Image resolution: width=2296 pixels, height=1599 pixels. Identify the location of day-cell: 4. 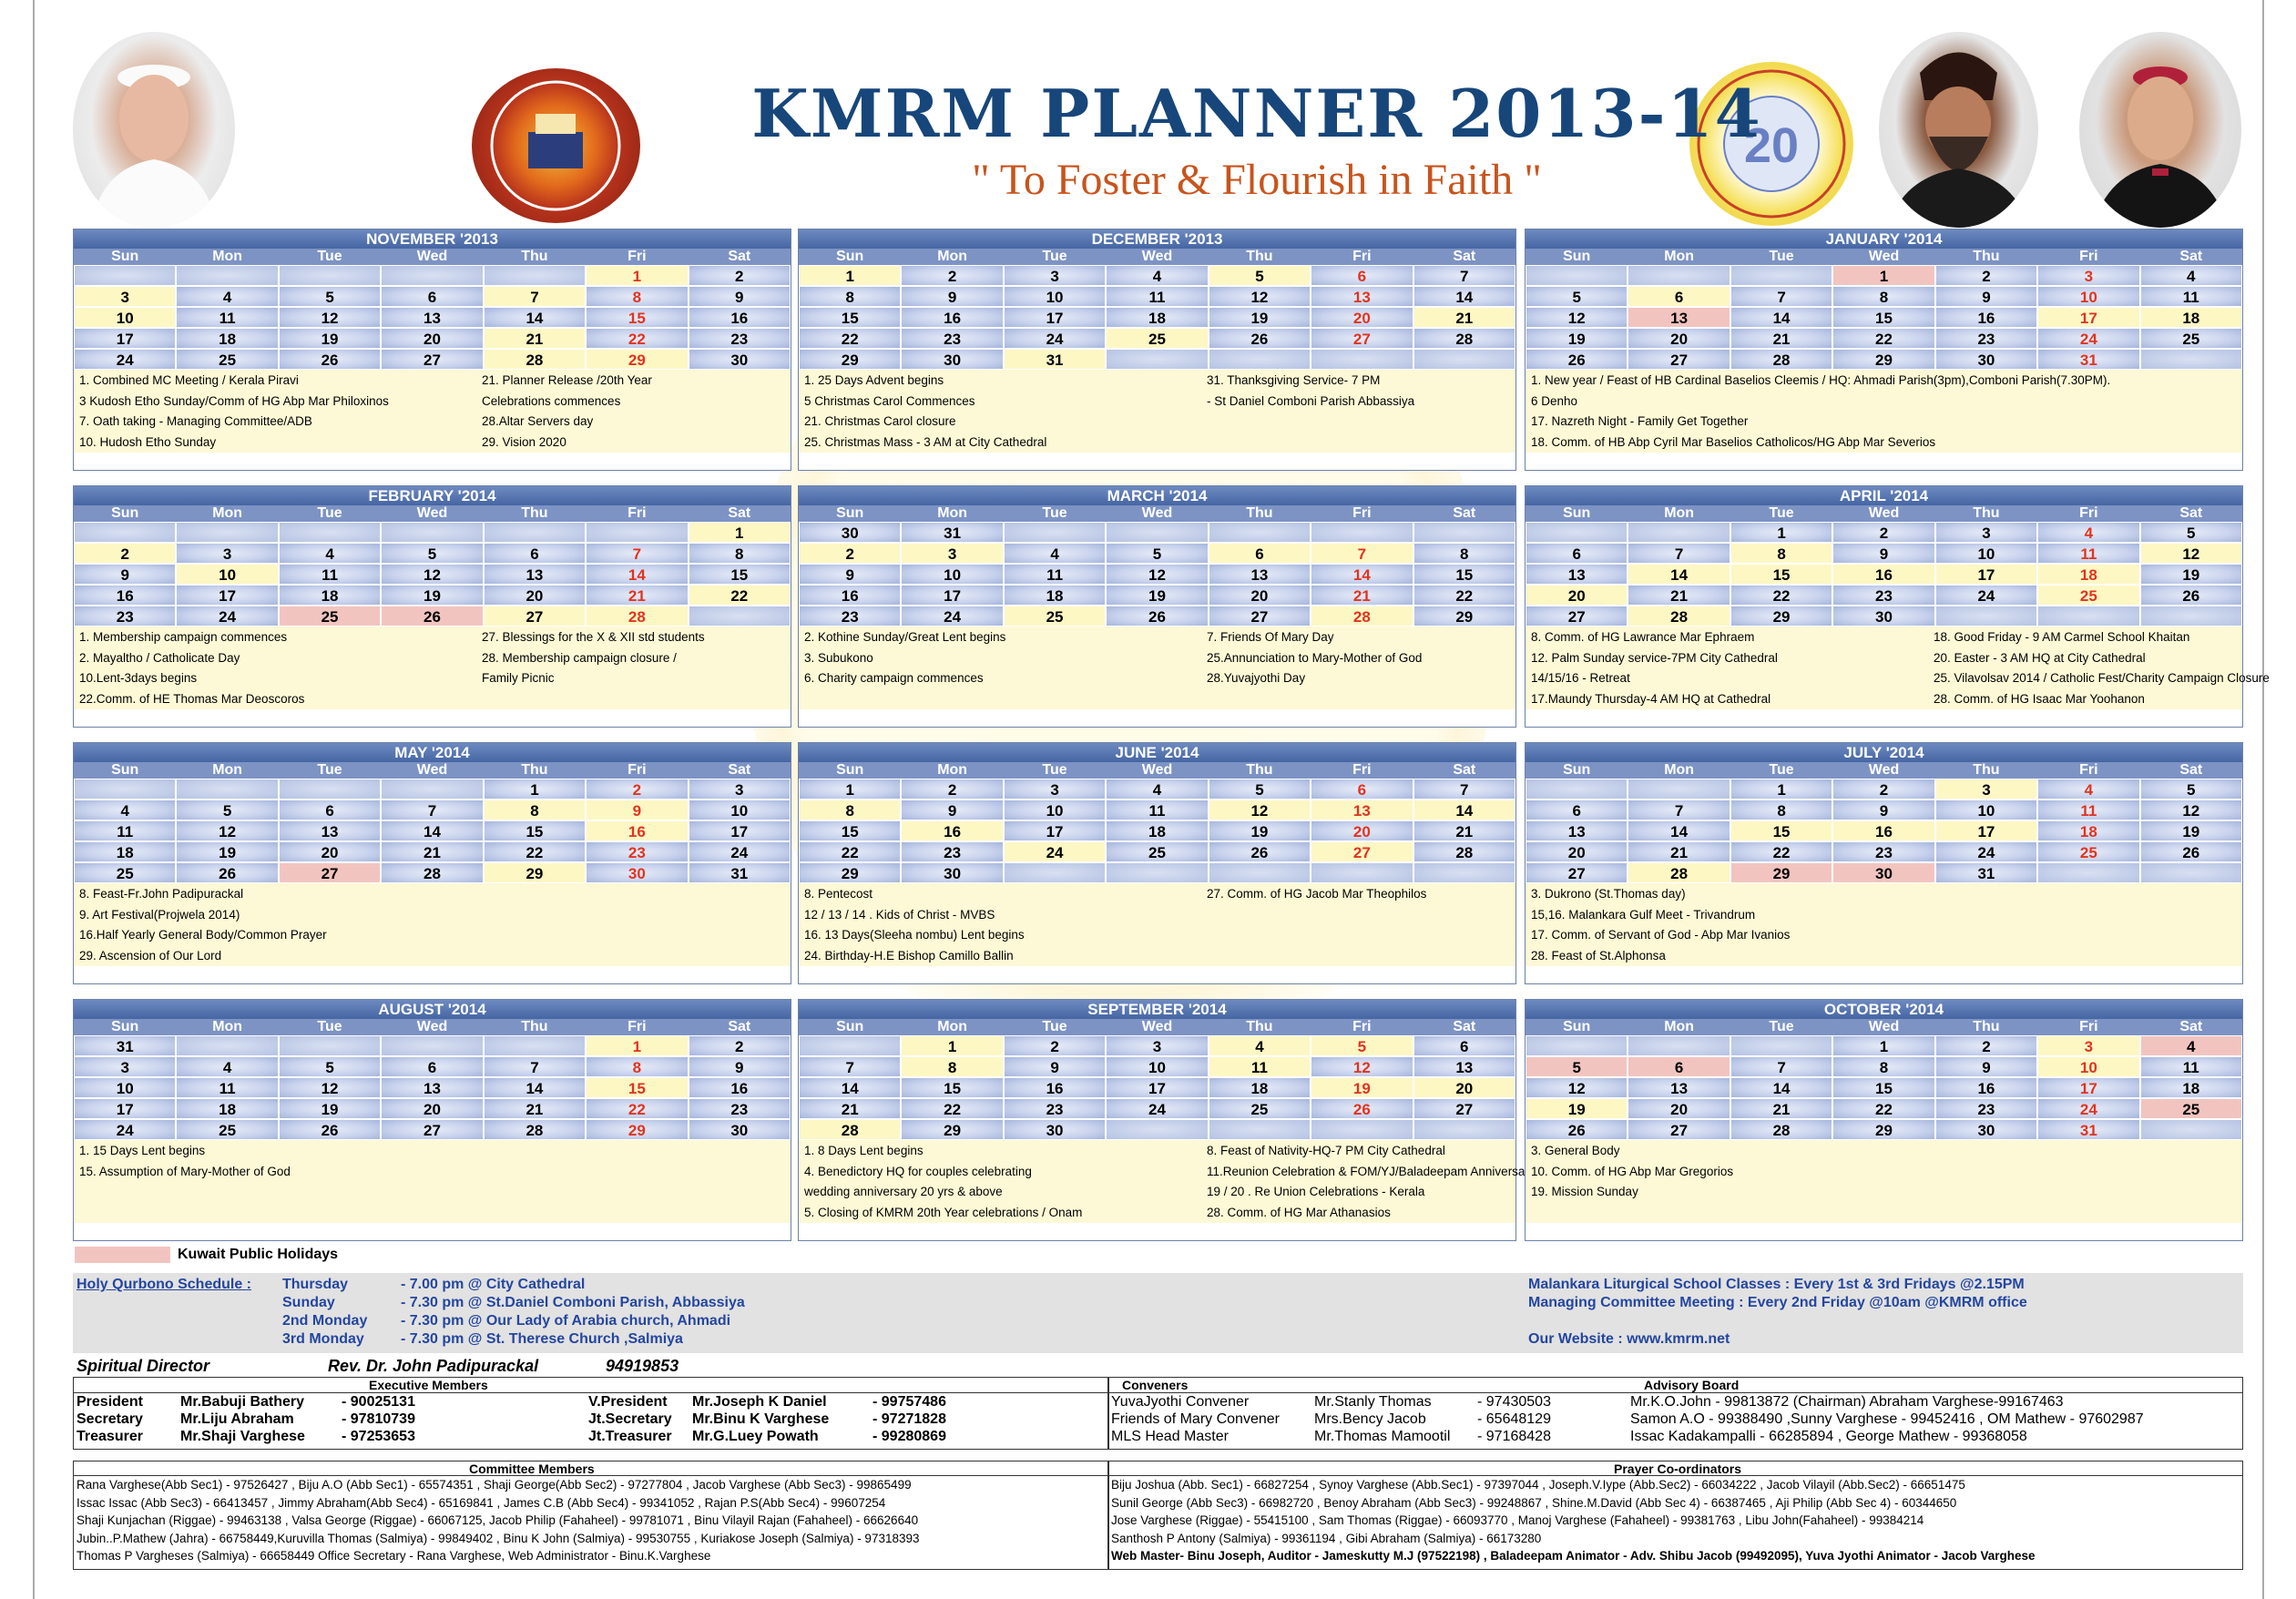
(330, 553).